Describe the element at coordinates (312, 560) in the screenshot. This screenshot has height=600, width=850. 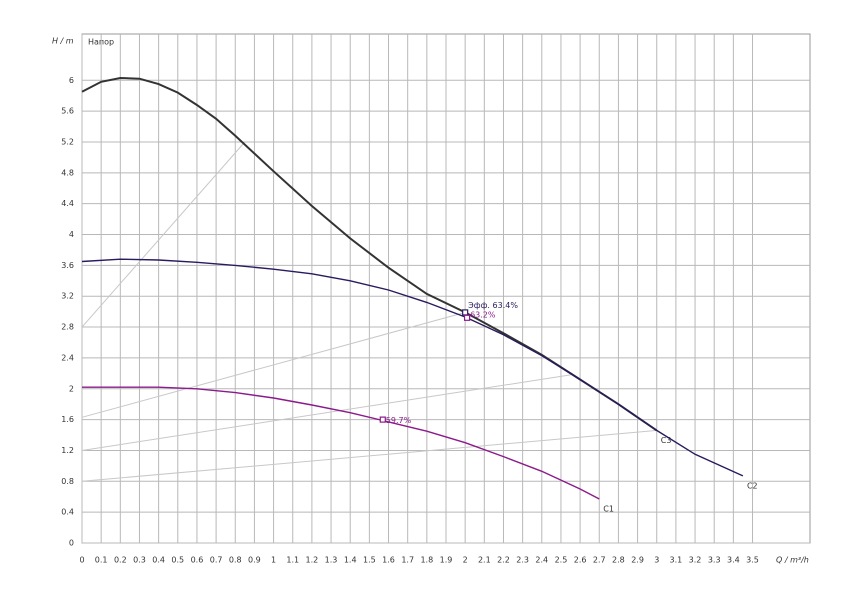
I see `x-tick-label: 1.2` at that location.